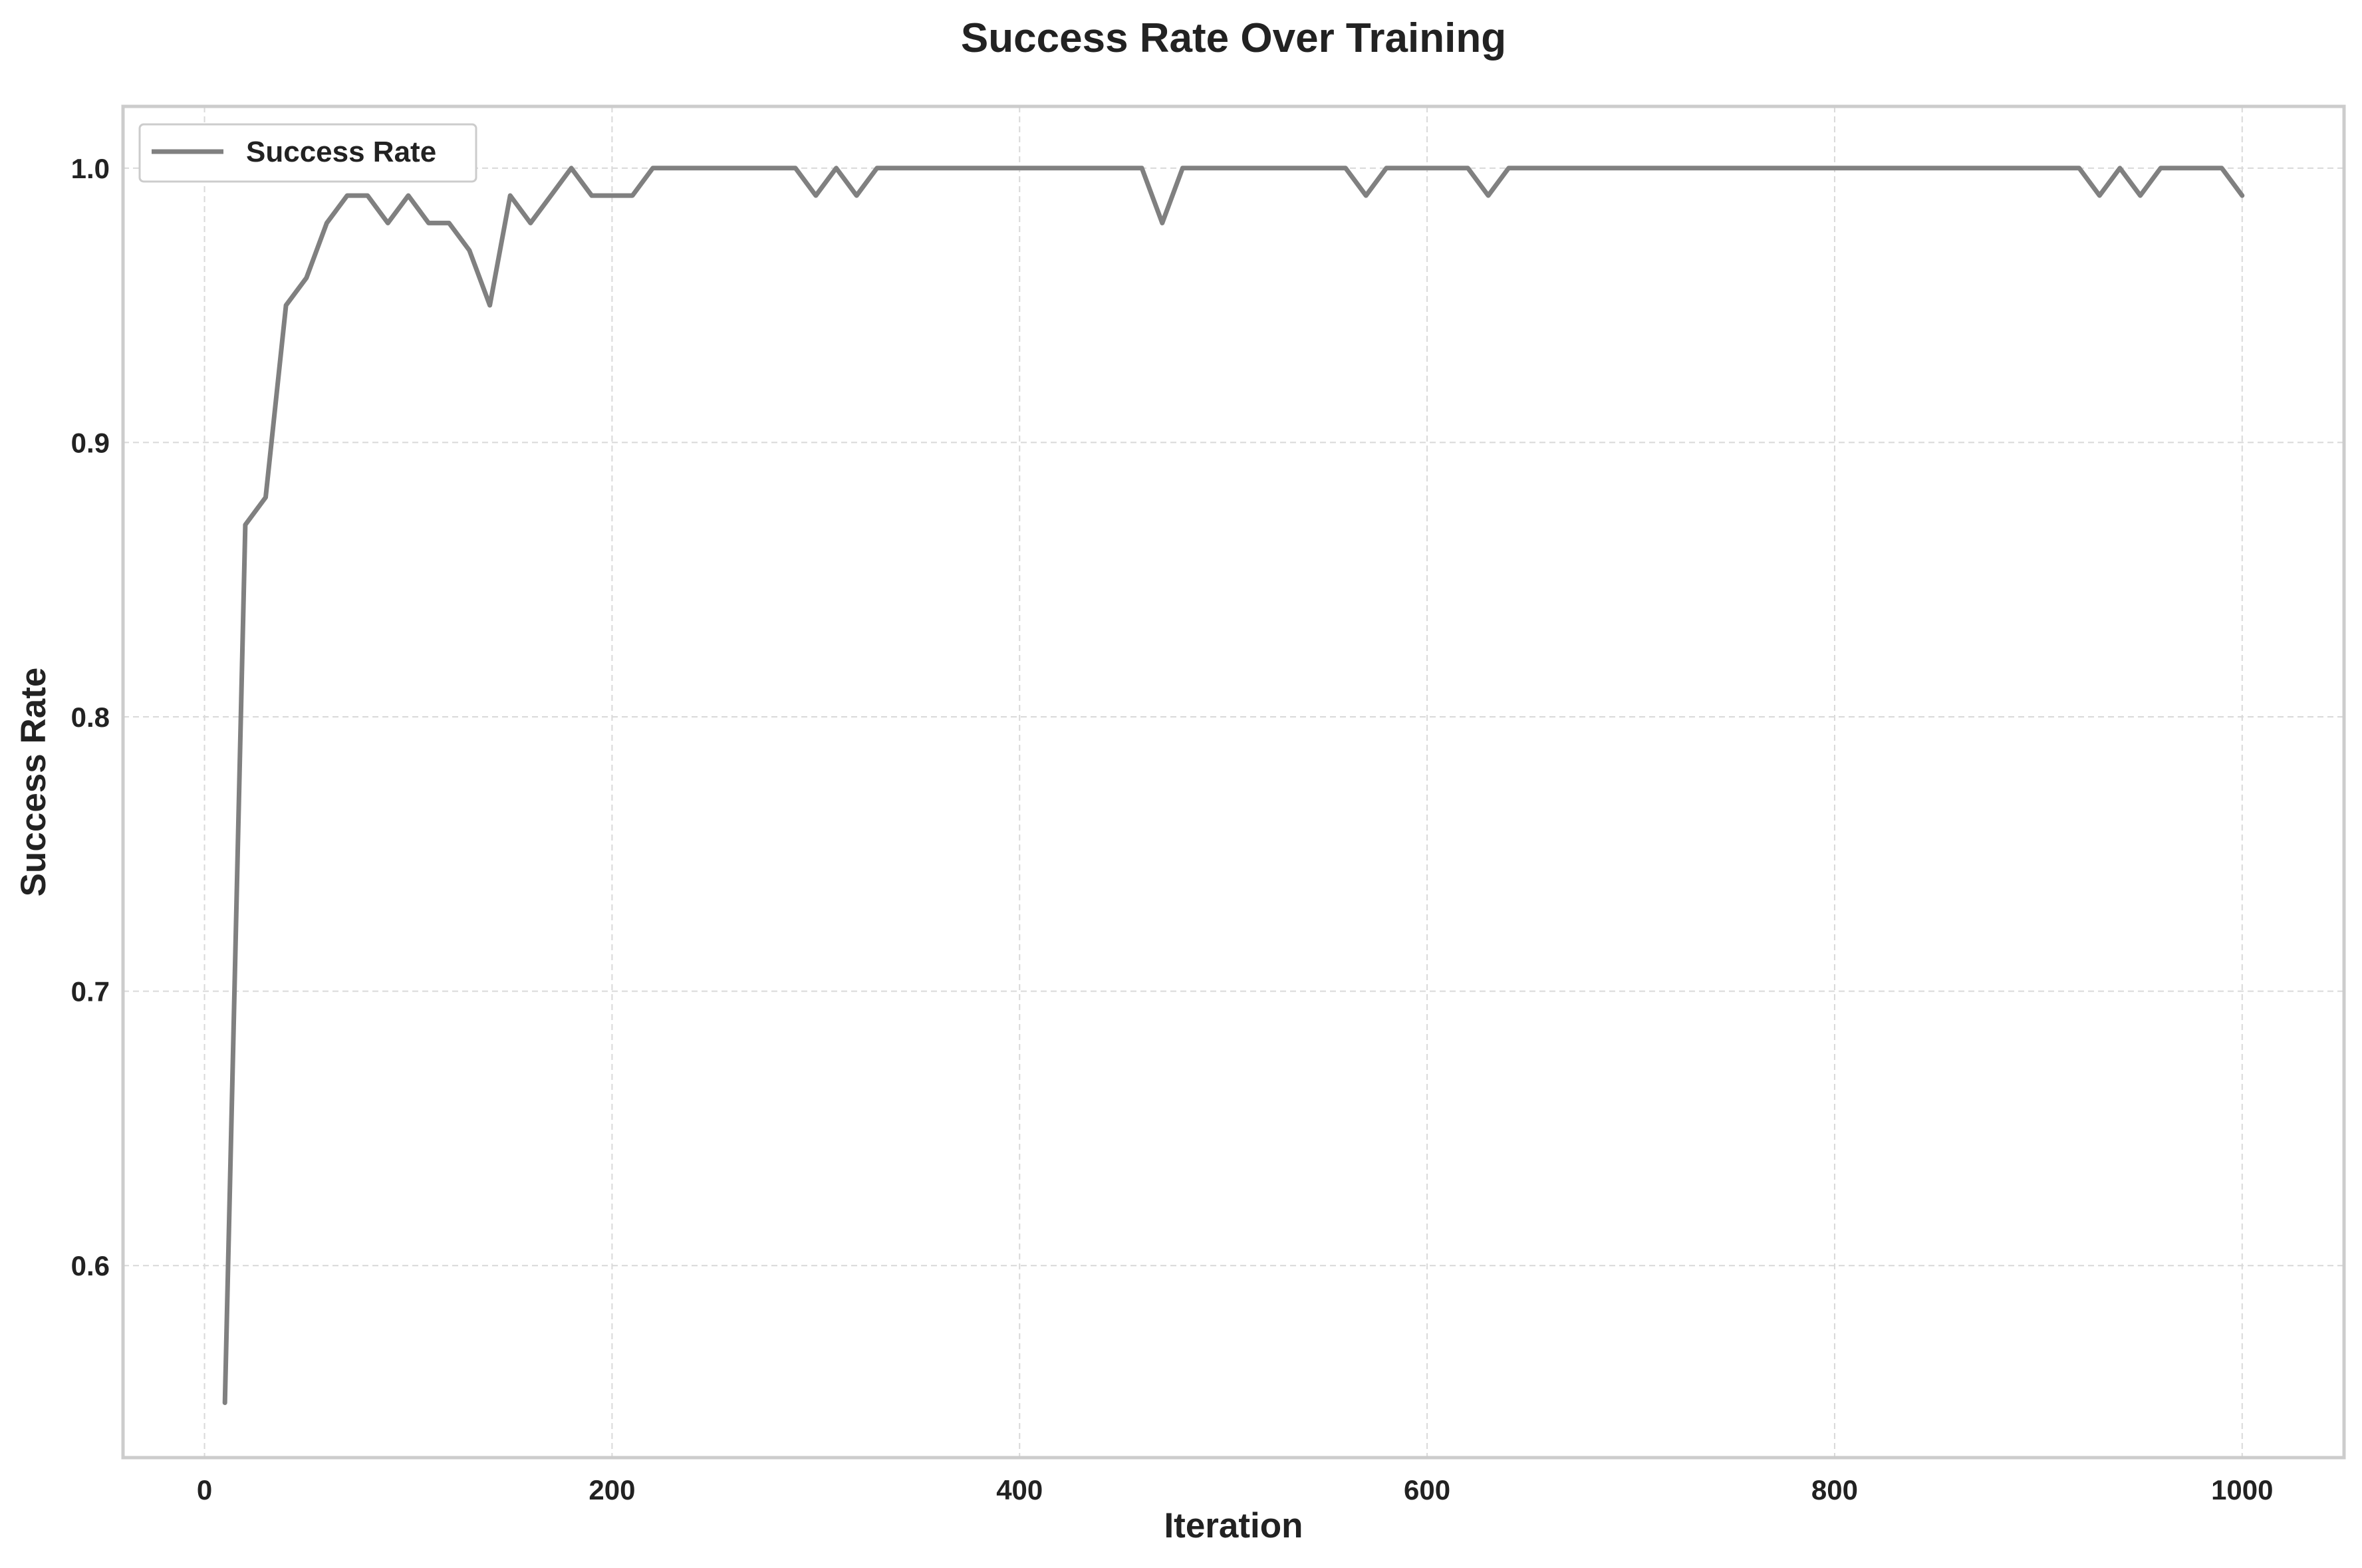 Image resolution: width=2362 pixels, height=1568 pixels. I want to click on y-tick-label: 0.6, so click(90, 1265).